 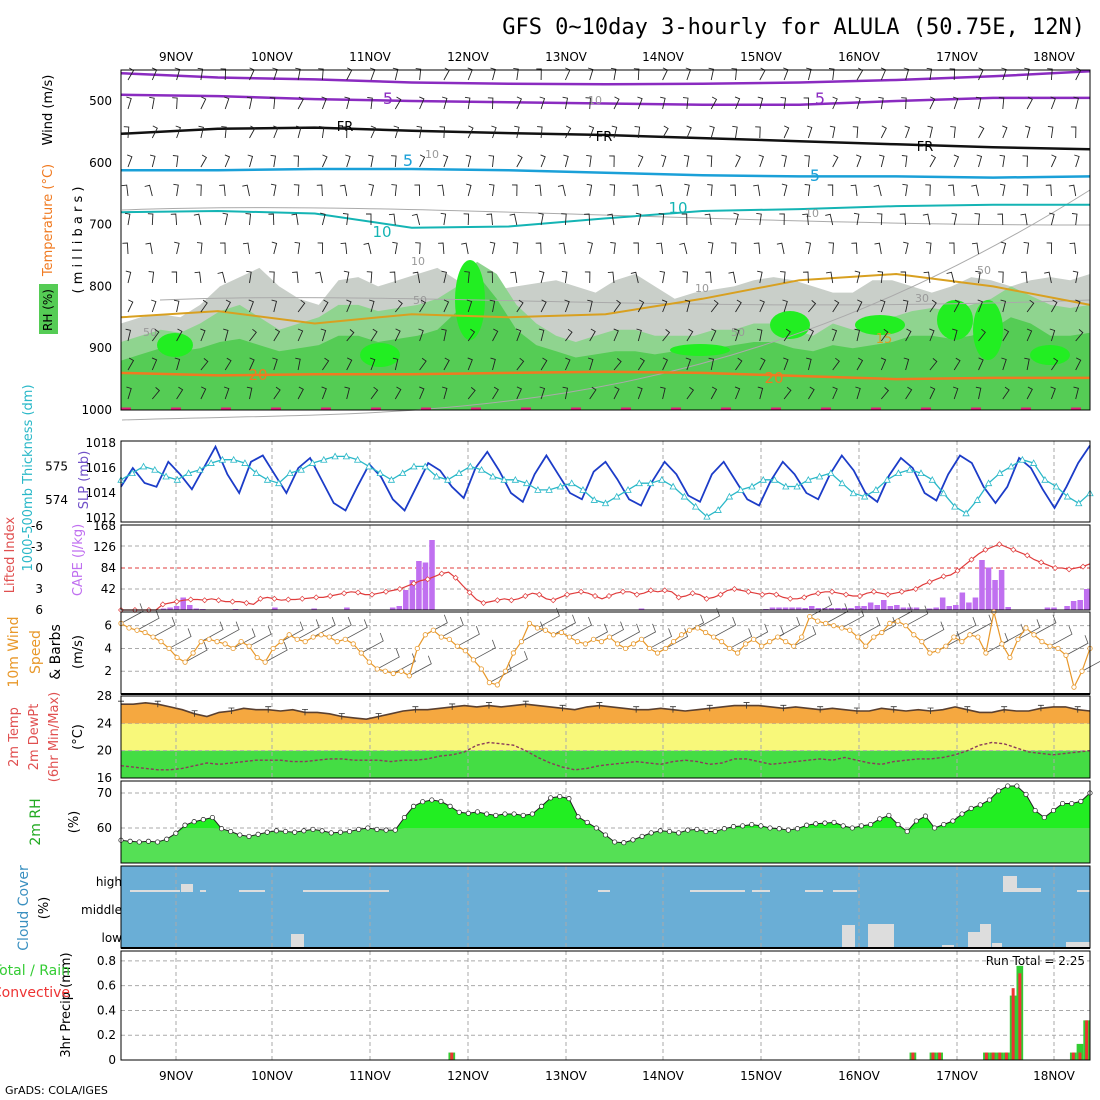 I want to click on temp-label-units: (°C), so click(x=78, y=737).